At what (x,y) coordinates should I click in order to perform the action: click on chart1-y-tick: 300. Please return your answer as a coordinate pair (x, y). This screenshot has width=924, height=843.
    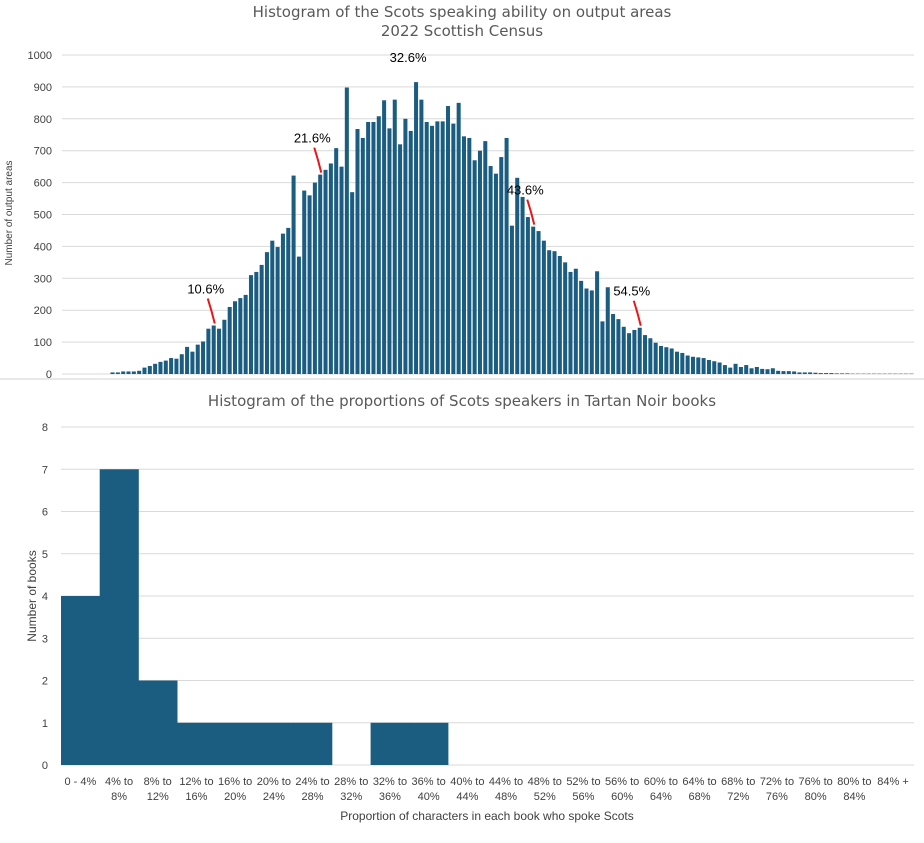
    Looking at the image, I should click on (43, 279).